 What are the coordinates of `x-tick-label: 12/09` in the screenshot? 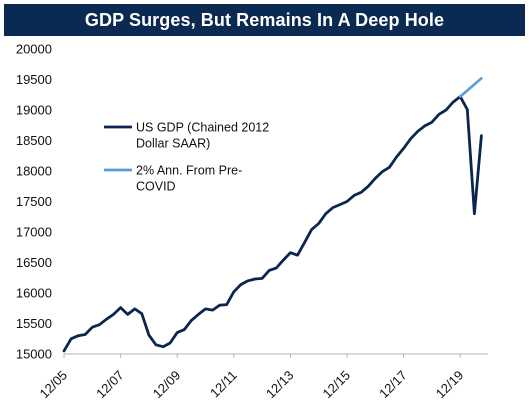 It's located at (167, 385).